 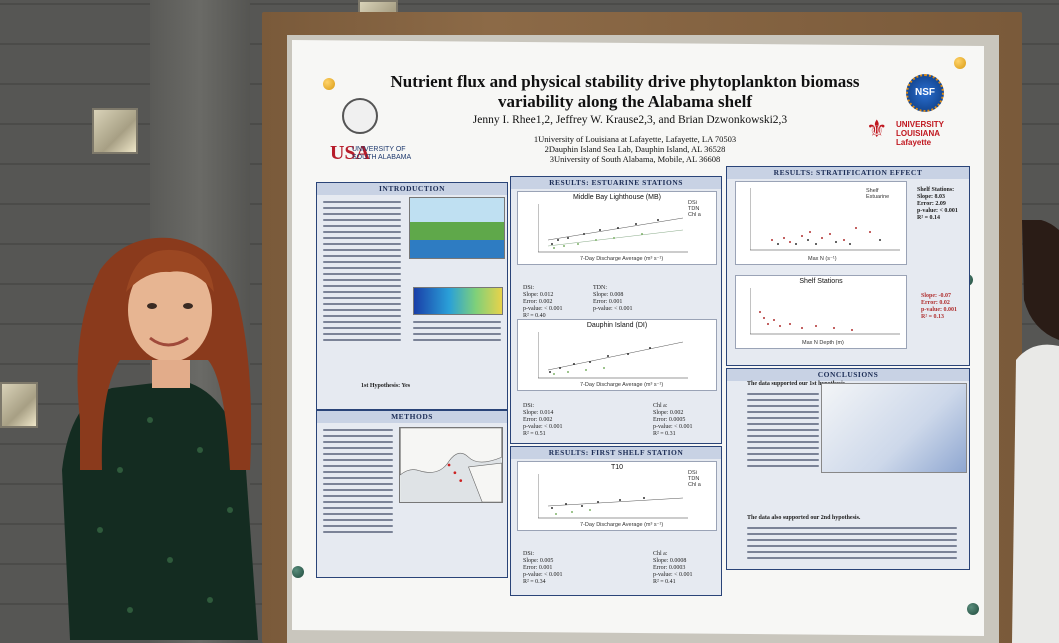 I want to click on hypothesis-1-text: 1st Hypothesis: Yes, so click(x=386, y=386).